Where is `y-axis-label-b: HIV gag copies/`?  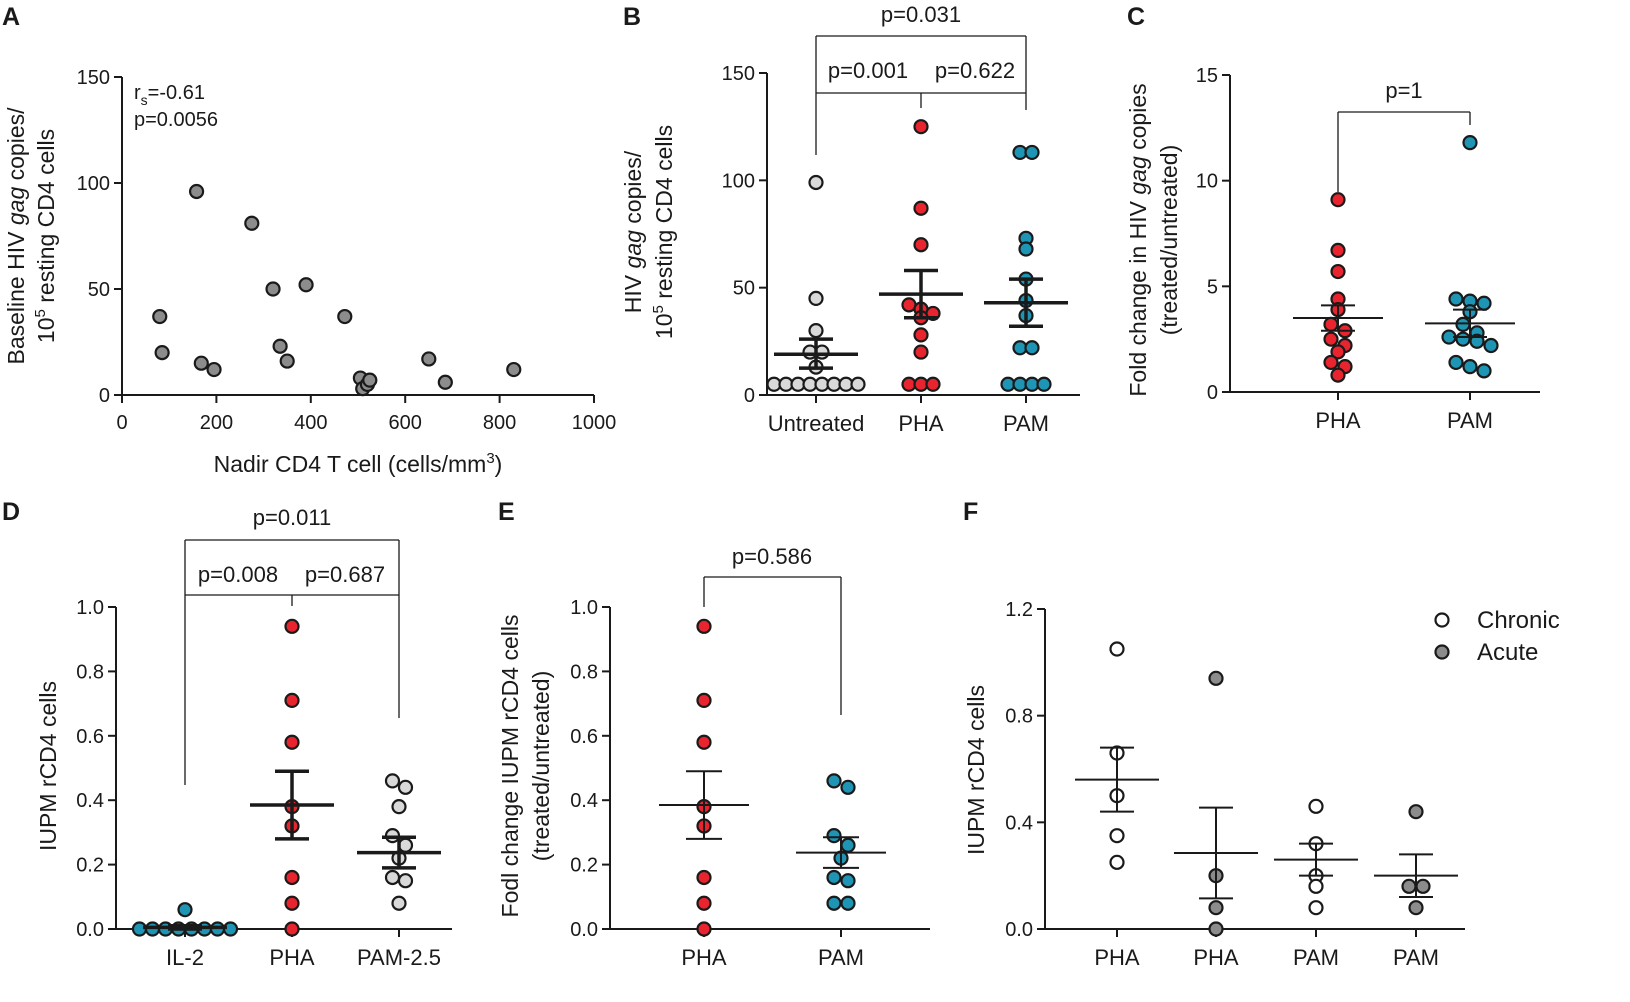 y-axis-label-b: HIV gag copies/ is located at coordinates (633, 231).